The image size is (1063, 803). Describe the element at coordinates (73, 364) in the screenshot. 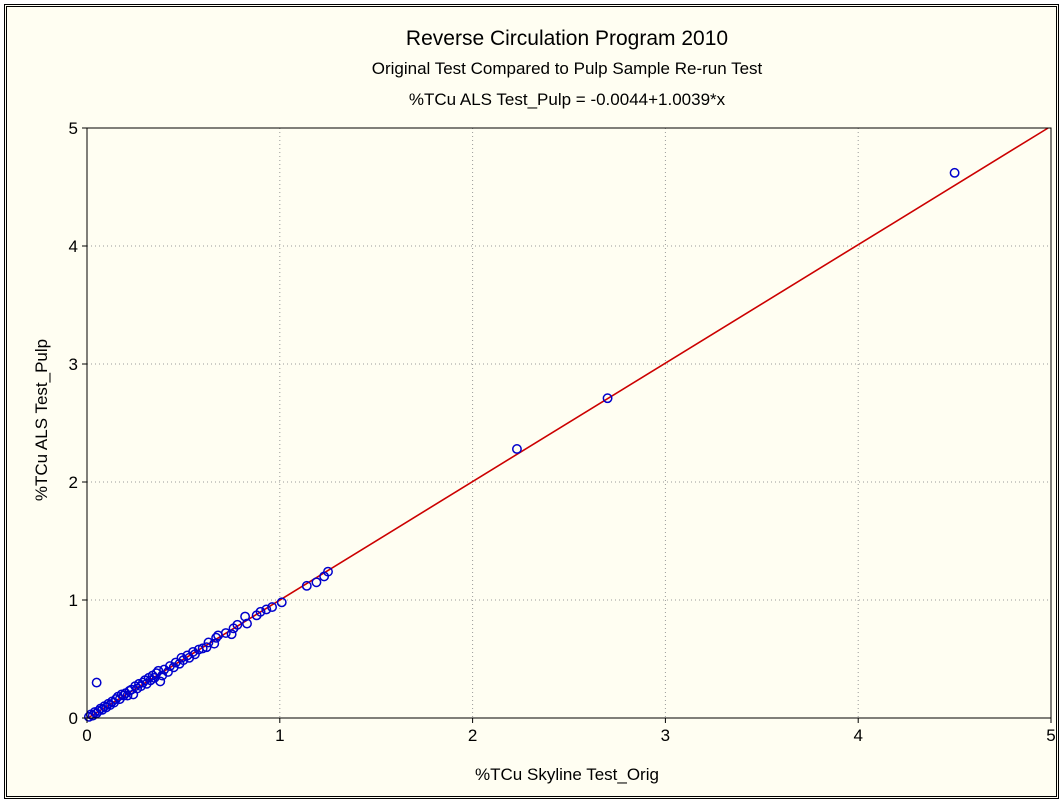

I see `y-tick-label: 3` at that location.